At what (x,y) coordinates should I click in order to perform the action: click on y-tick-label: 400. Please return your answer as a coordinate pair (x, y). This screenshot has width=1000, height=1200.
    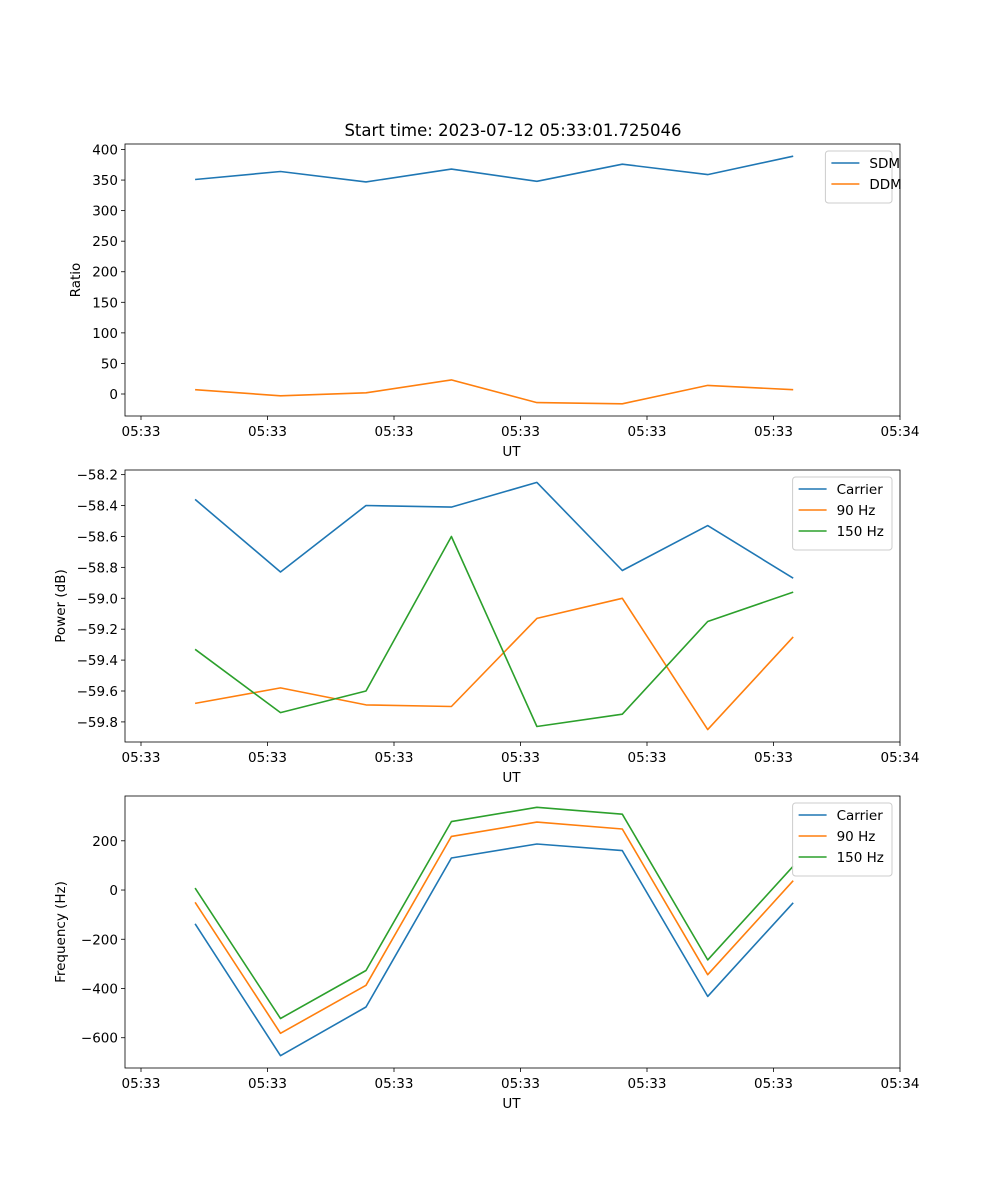
    Looking at the image, I should click on (105, 151).